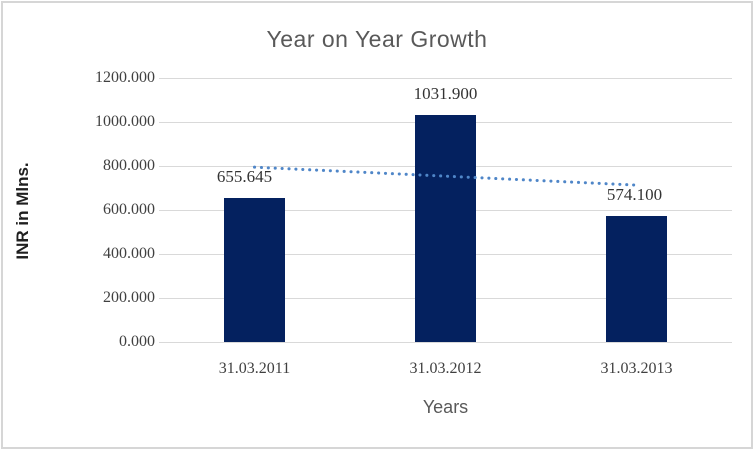 Image resolution: width=754 pixels, height=450 pixels. Describe the element at coordinates (445, 93) in the screenshot. I see `bar-data-label: 1031.900` at that location.